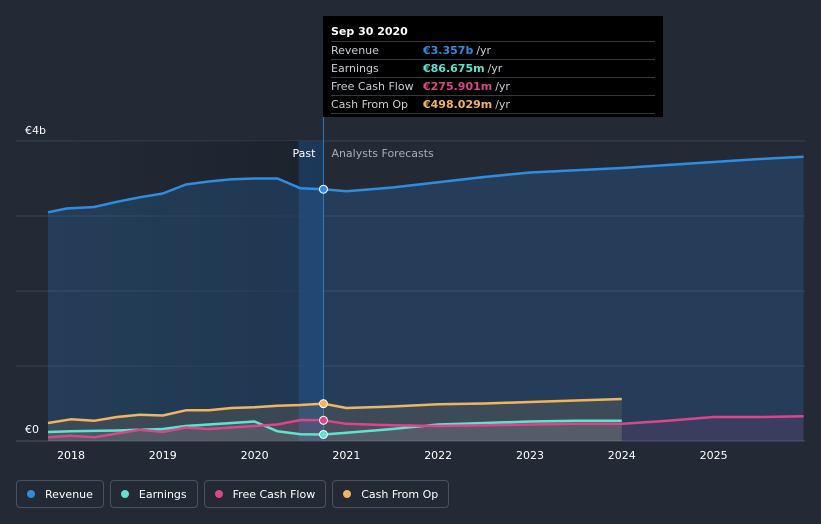 The width and height of the screenshot is (821, 524). Describe the element at coordinates (355, 50) in the screenshot. I see `tooltip-label: Revenue` at that location.